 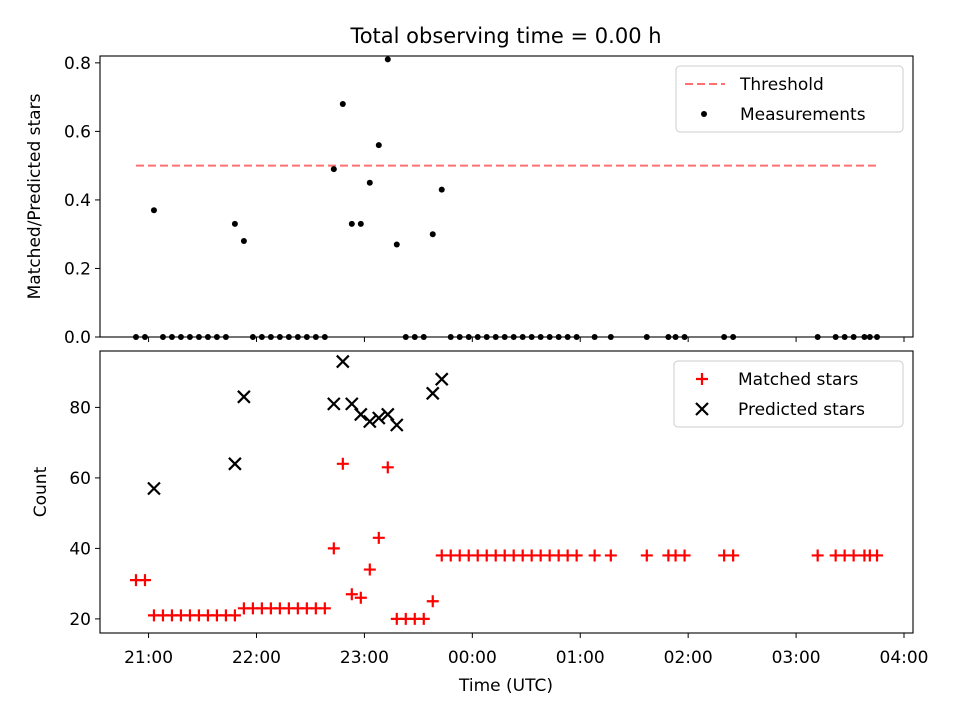 I want to click on legend: Matched stars Predicted stars, so click(x=788, y=394).